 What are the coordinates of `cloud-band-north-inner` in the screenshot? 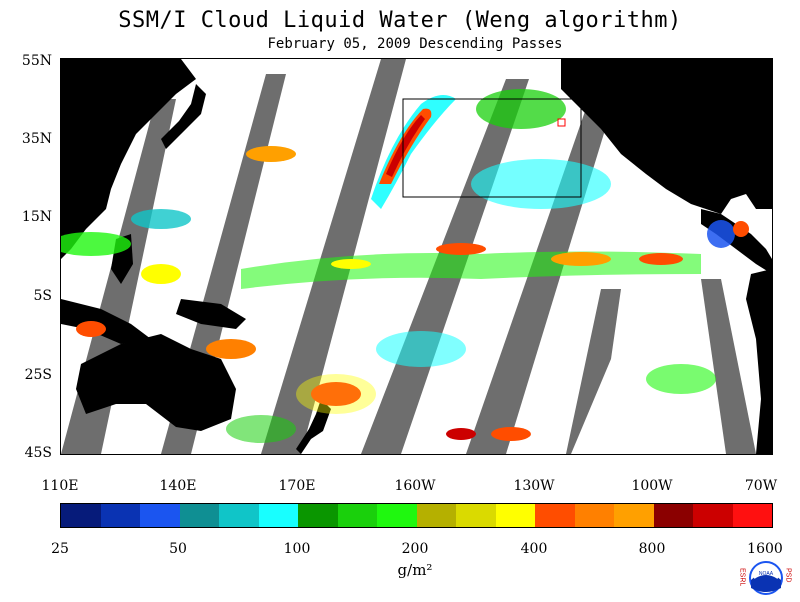 It's located at (405, 146).